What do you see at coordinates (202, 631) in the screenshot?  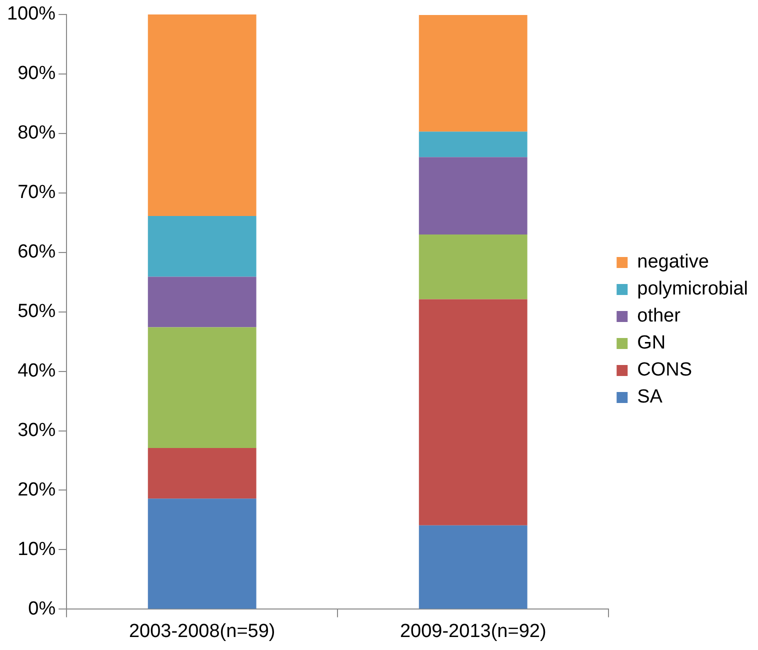 I see `x-tick-label: 2003-2008(n=59)` at bounding box center [202, 631].